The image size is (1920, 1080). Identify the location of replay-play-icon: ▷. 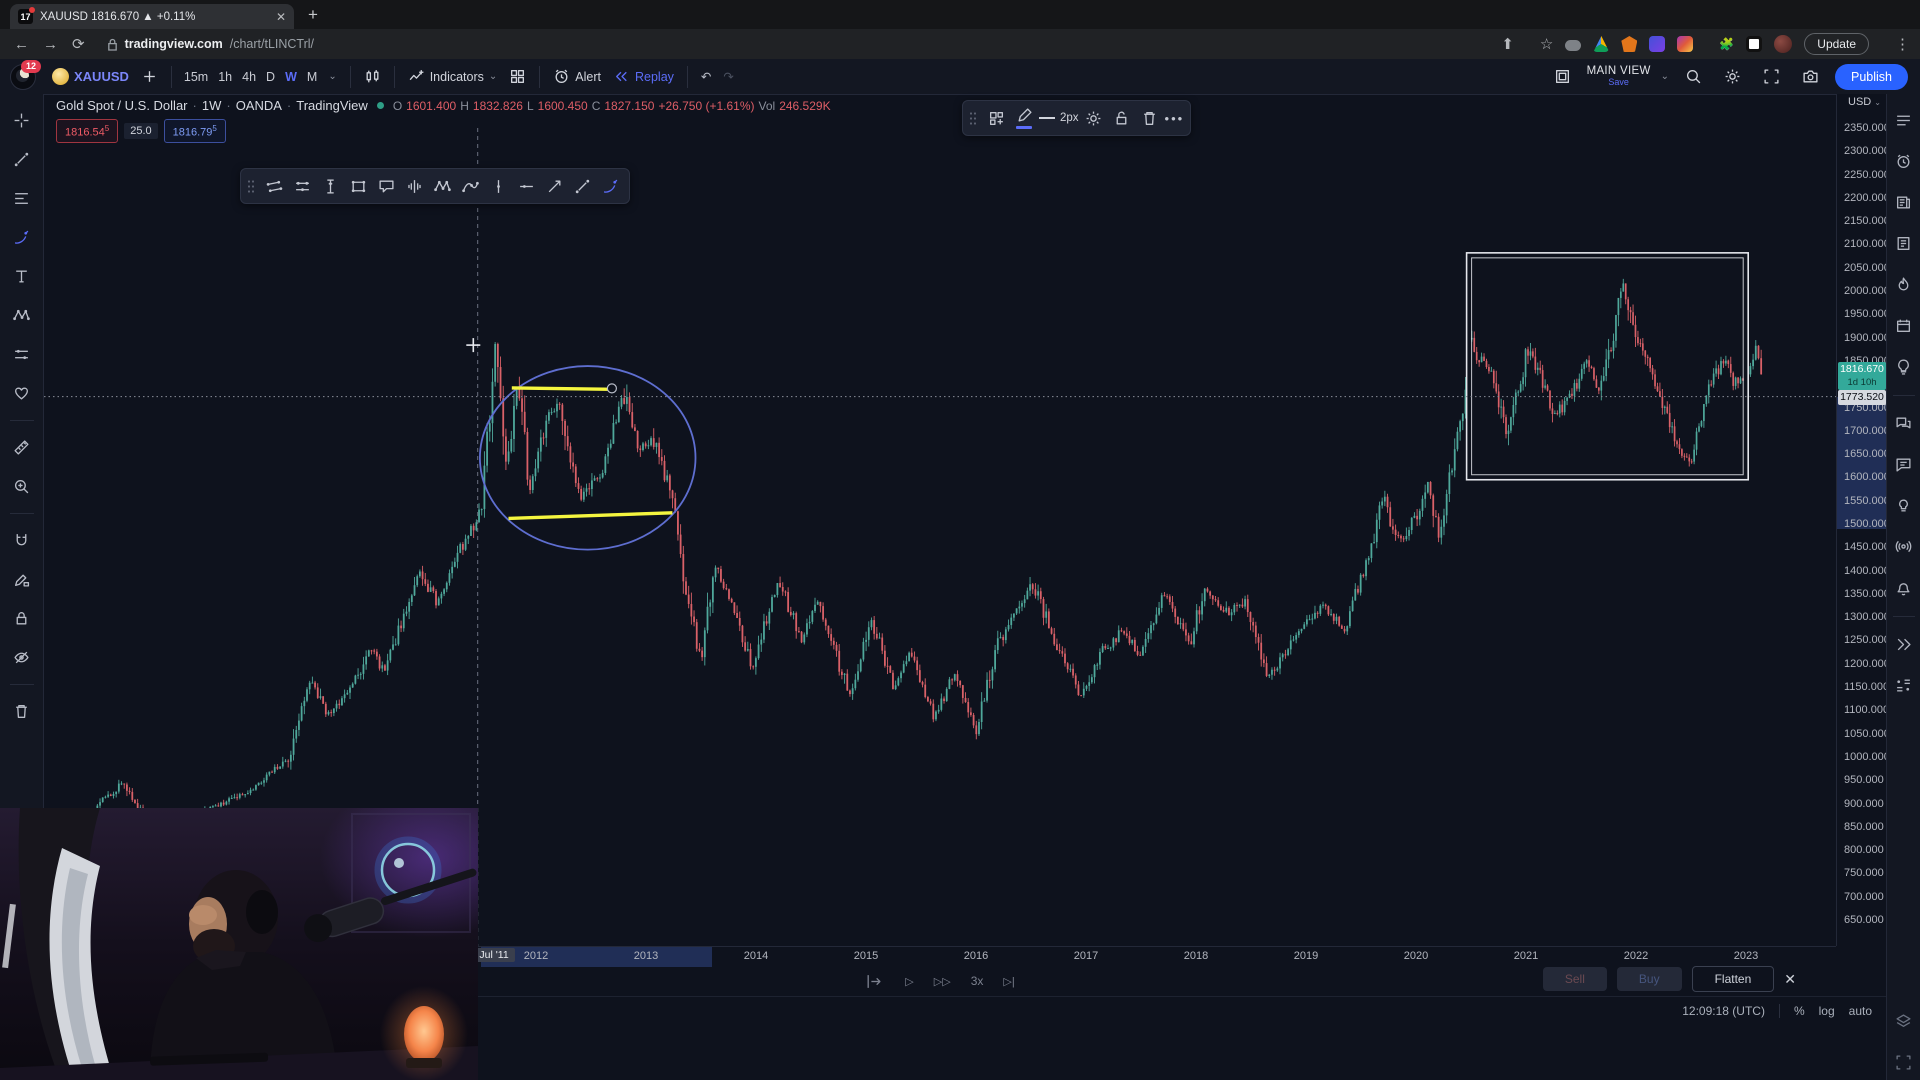
(909, 981).